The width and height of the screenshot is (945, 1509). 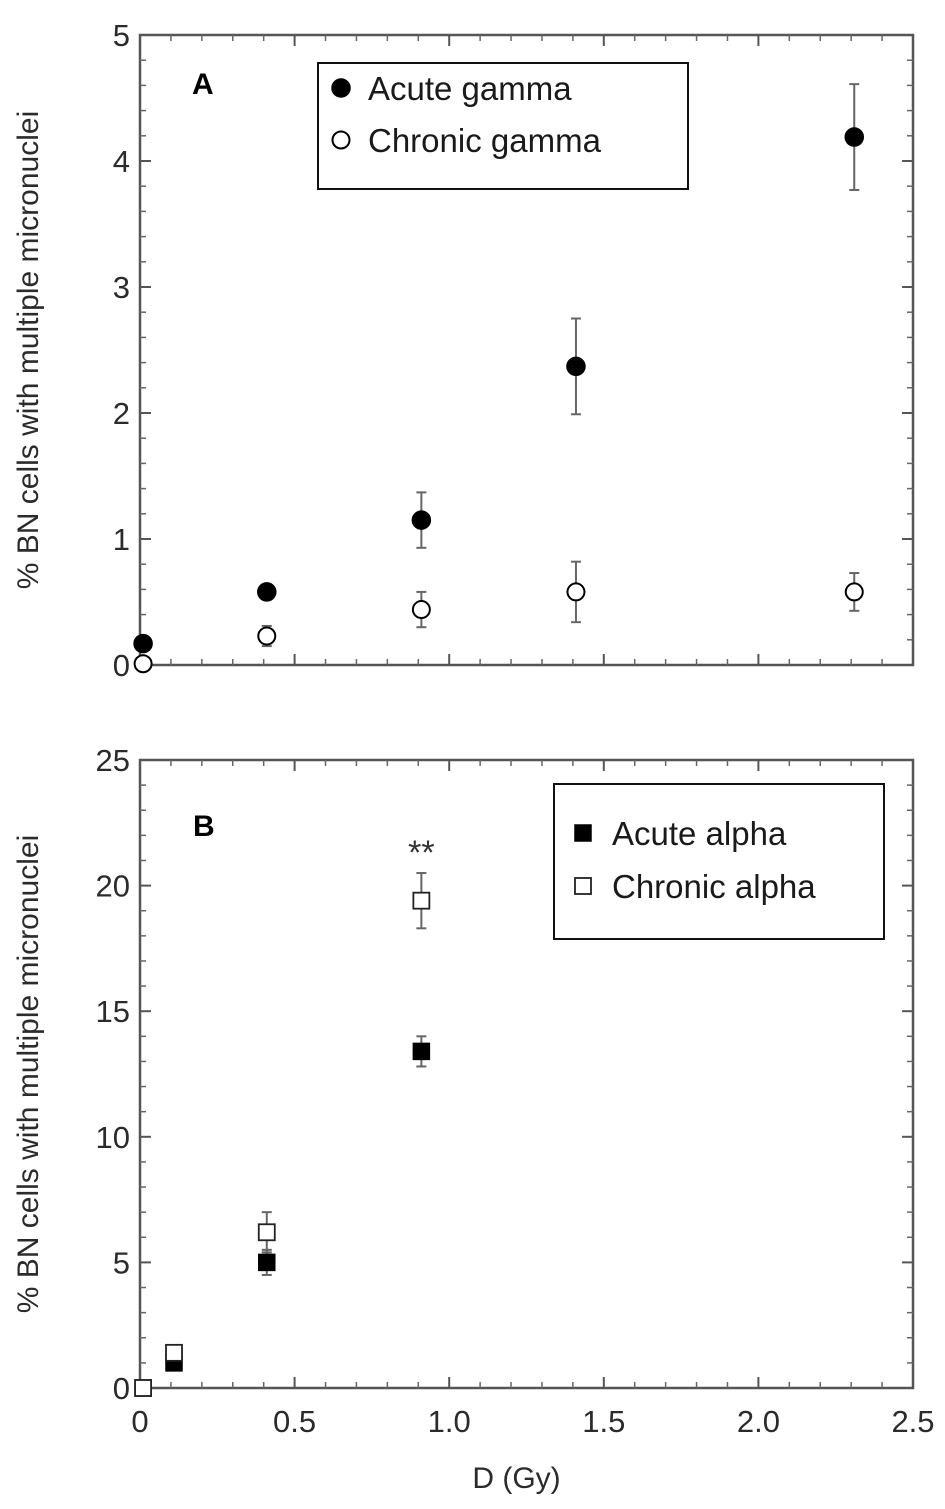 What do you see at coordinates (121, 539) in the screenshot?
I see `y-tick-label: 1` at bounding box center [121, 539].